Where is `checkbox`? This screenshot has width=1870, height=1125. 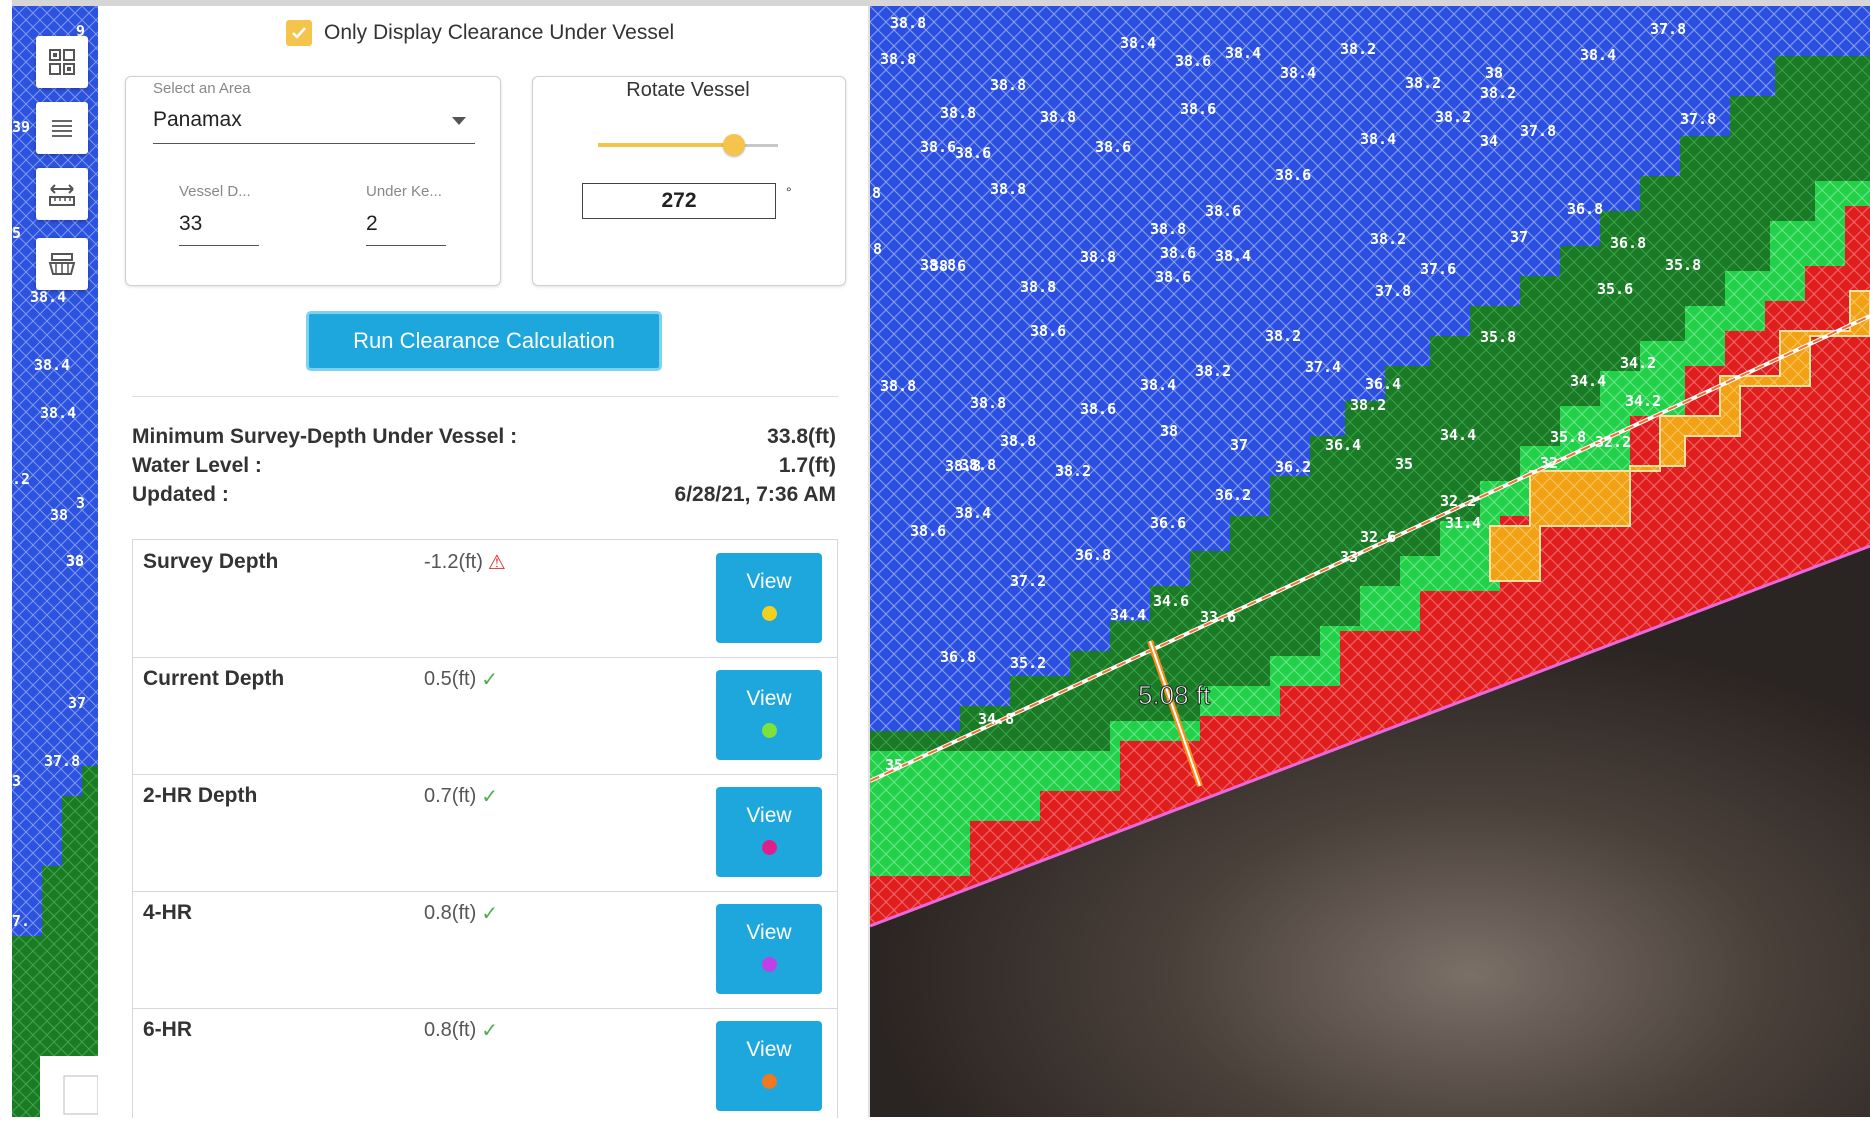
checkbox is located at coordinates (299, 33).